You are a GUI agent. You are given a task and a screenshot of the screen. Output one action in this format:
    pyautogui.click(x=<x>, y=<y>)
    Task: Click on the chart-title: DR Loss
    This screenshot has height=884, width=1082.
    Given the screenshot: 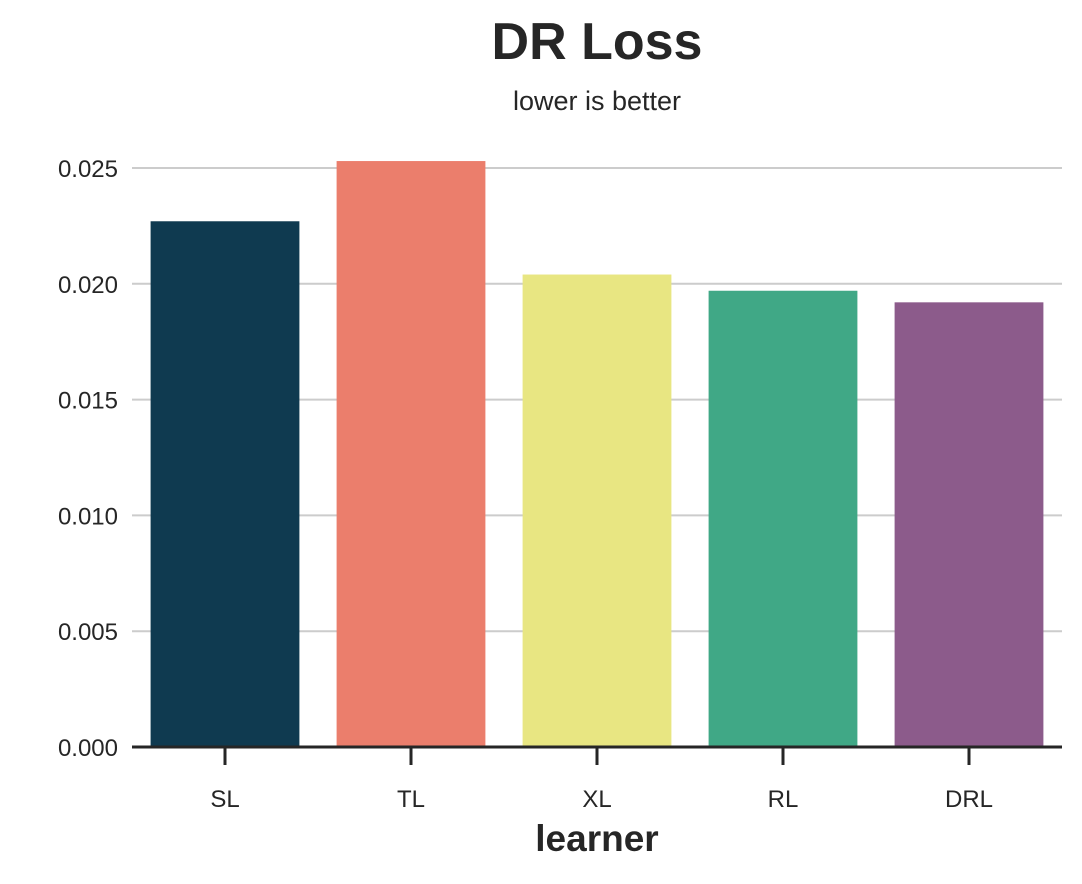 What is the action you would take?
    pyautogui.click(x=597, y=42)
    